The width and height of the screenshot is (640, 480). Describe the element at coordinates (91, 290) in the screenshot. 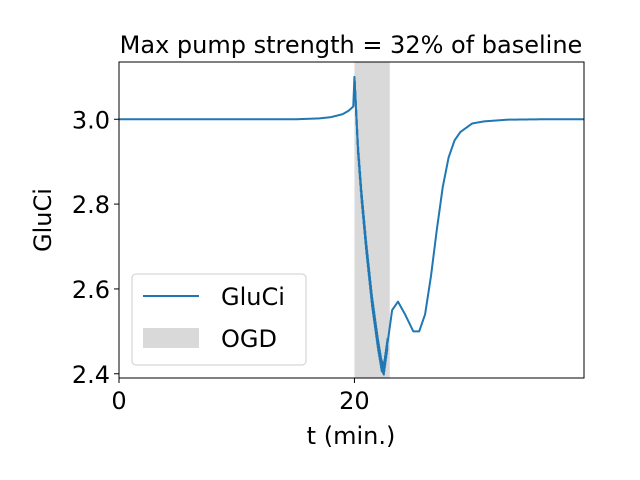

I see `y-tick-label: 2.6` at that location.